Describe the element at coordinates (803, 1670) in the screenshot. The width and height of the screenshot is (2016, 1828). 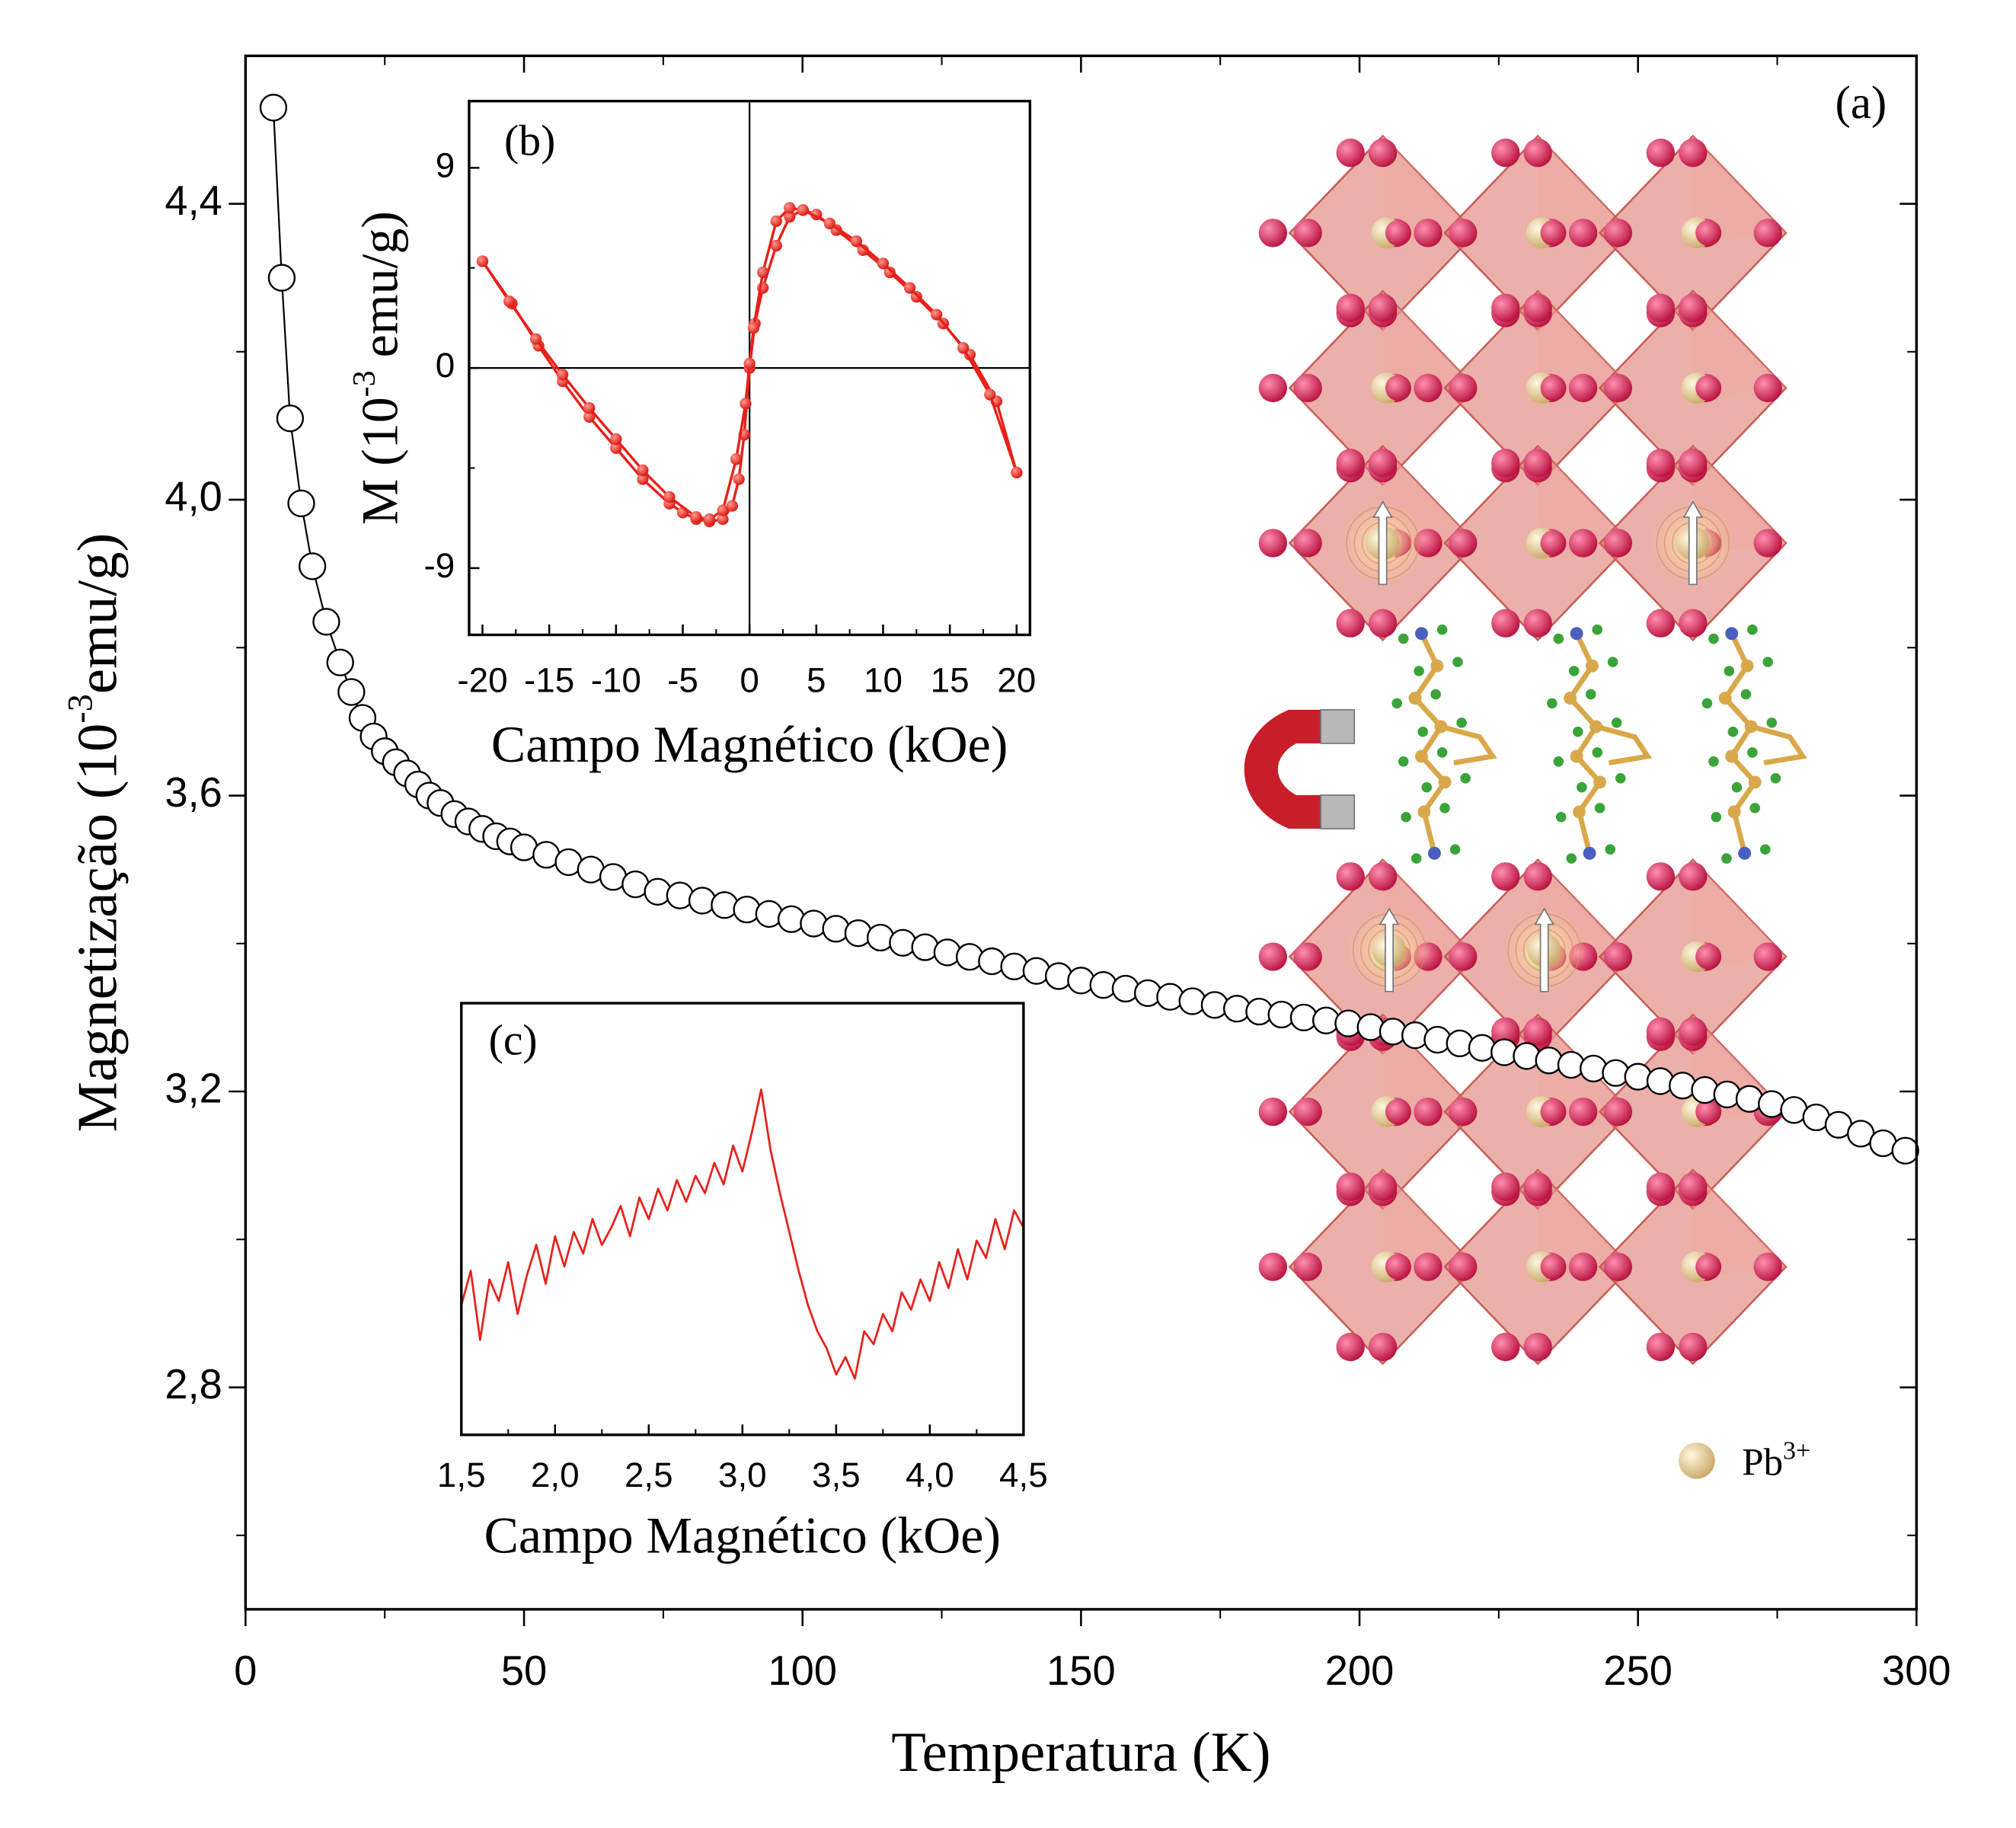
I see `x-tick-label: 100` at that location.